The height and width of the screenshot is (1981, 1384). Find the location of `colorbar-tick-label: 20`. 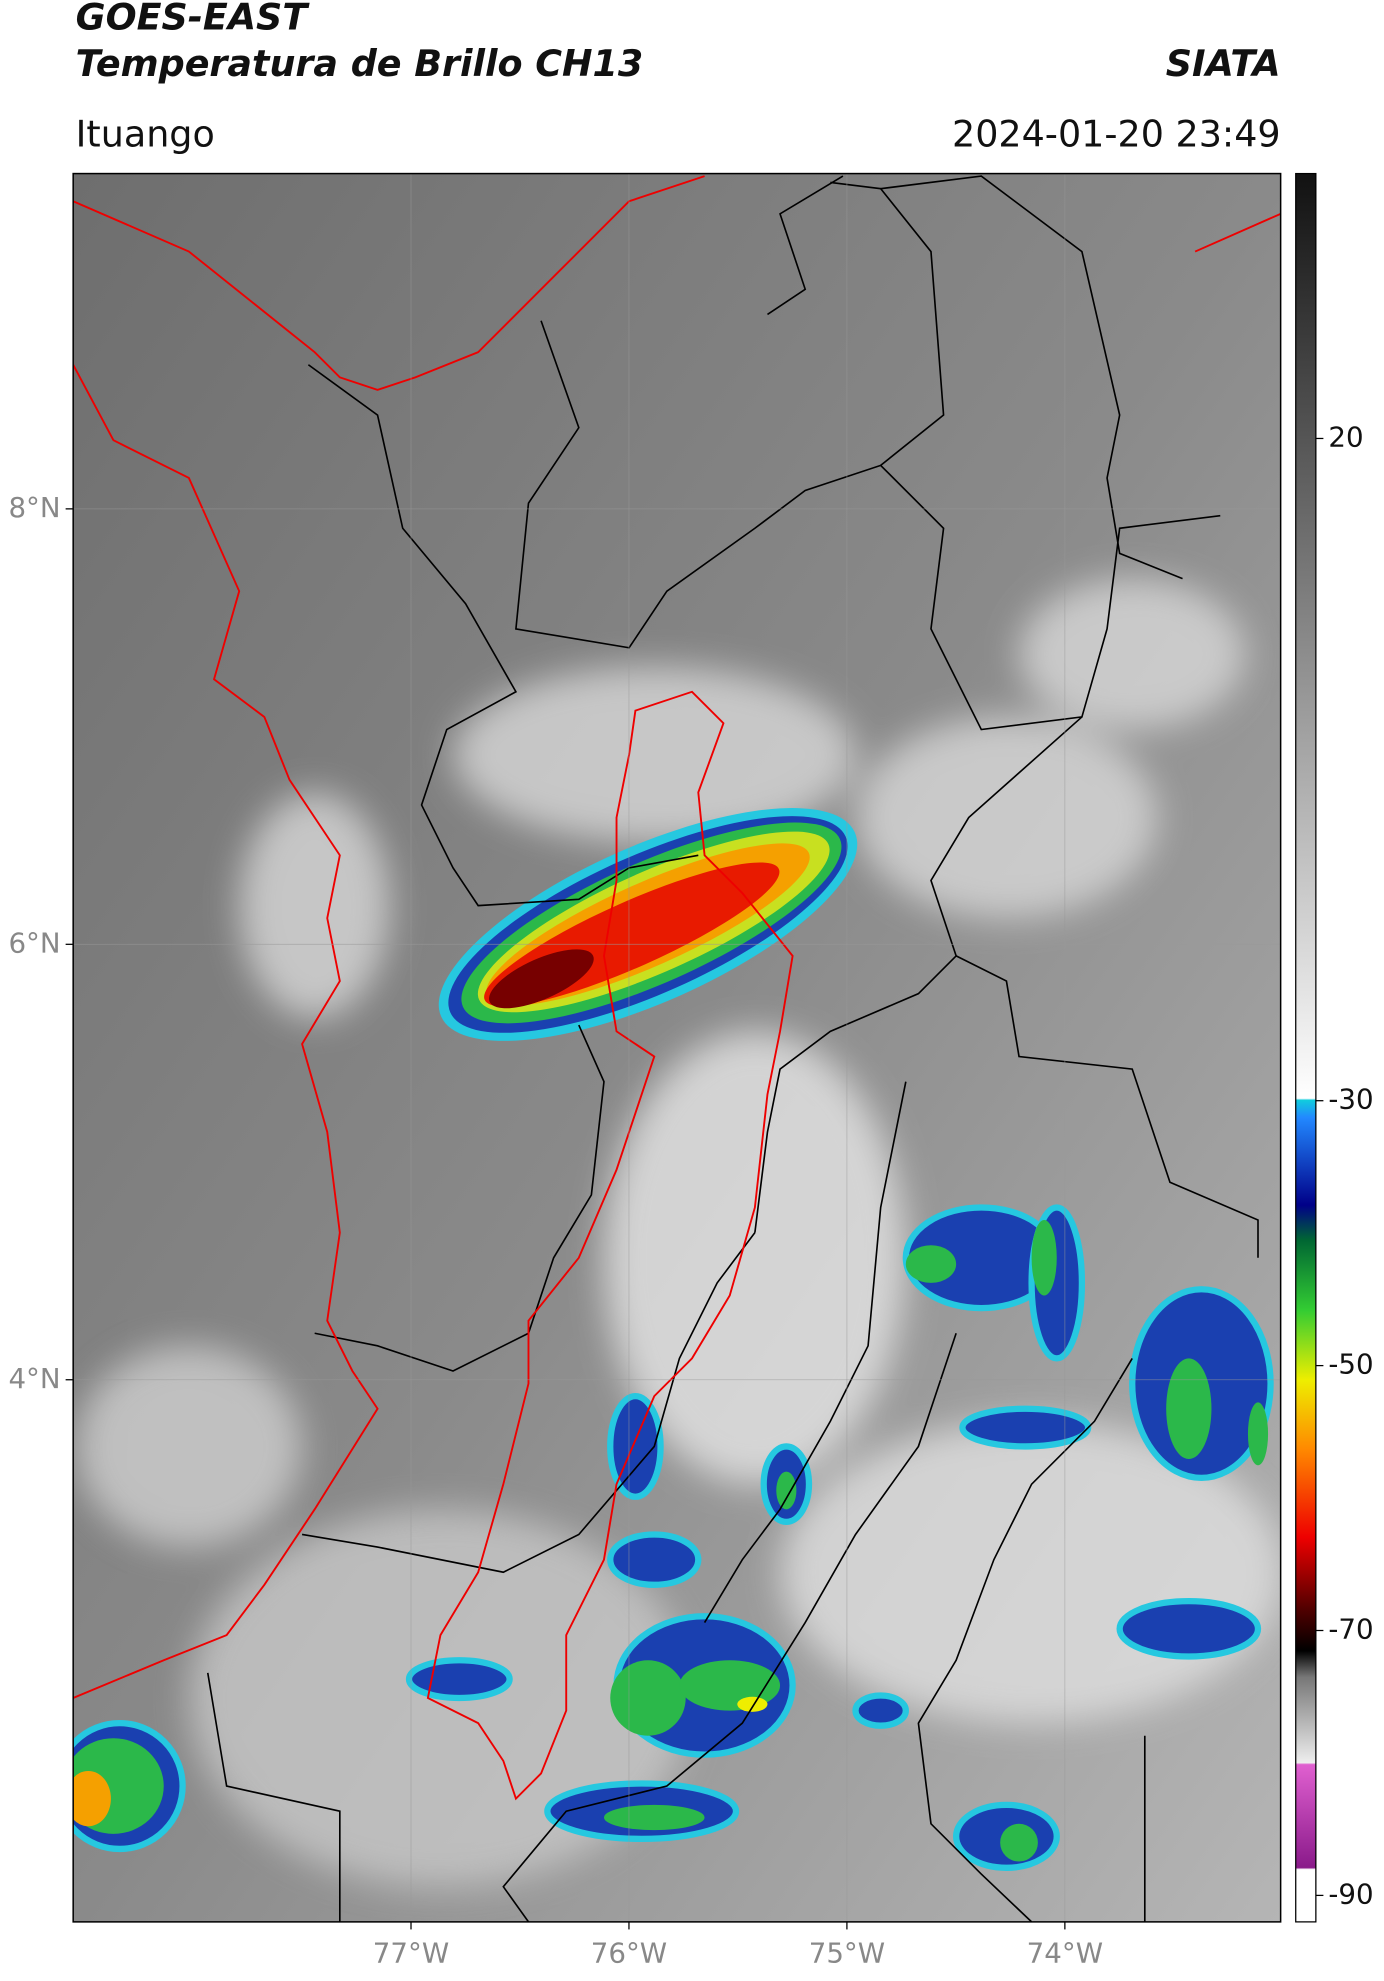

colorbar-tick-label: 20 is located at coordinates (1345, 436).